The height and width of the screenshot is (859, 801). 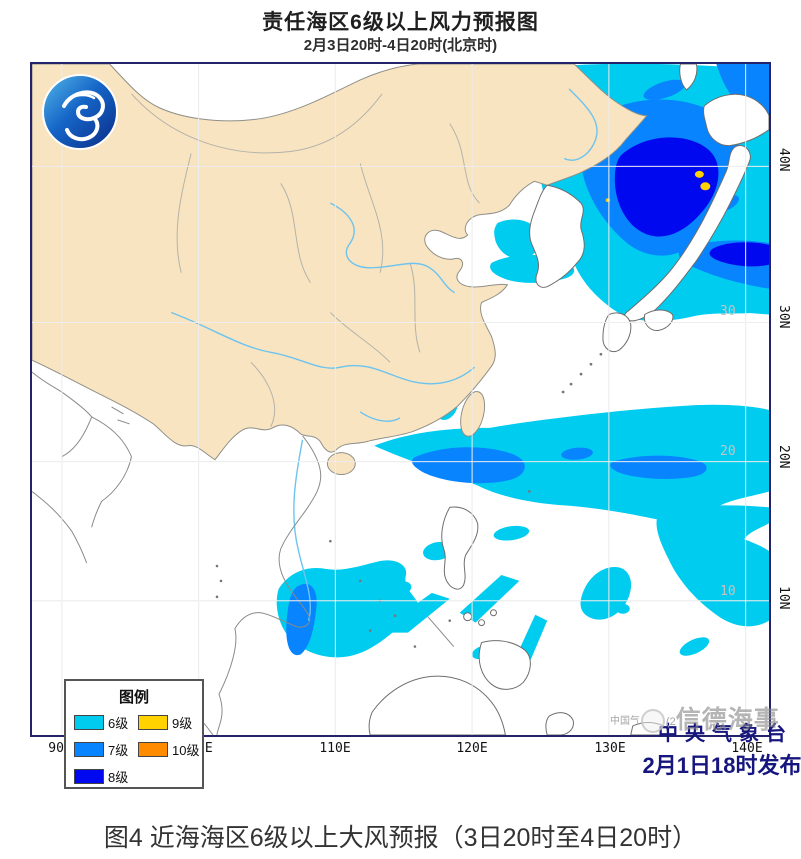 I want to click on grid-label-10n: 10, so click(x=728, y=591).